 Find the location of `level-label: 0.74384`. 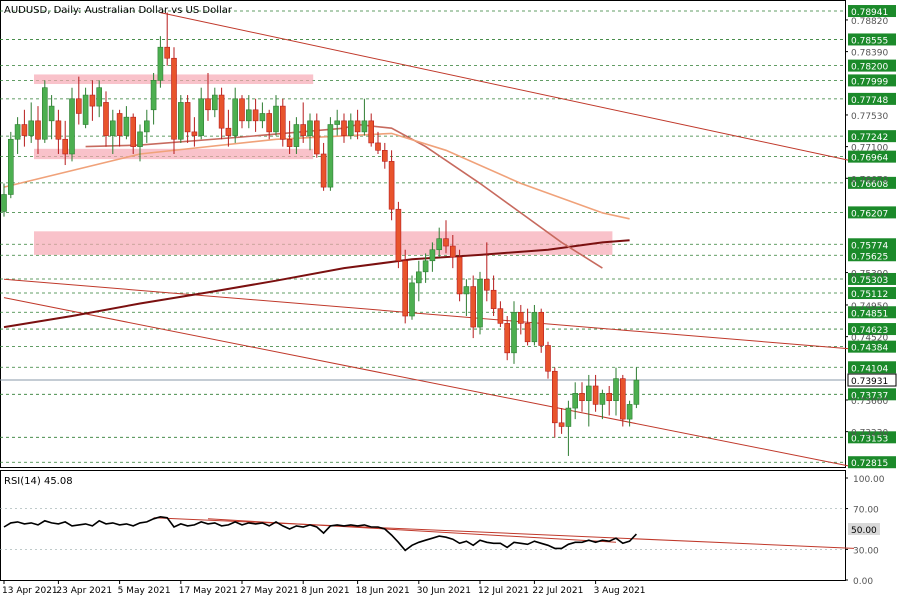

level-label: 0.74384 is located at coordinates (869, 349).